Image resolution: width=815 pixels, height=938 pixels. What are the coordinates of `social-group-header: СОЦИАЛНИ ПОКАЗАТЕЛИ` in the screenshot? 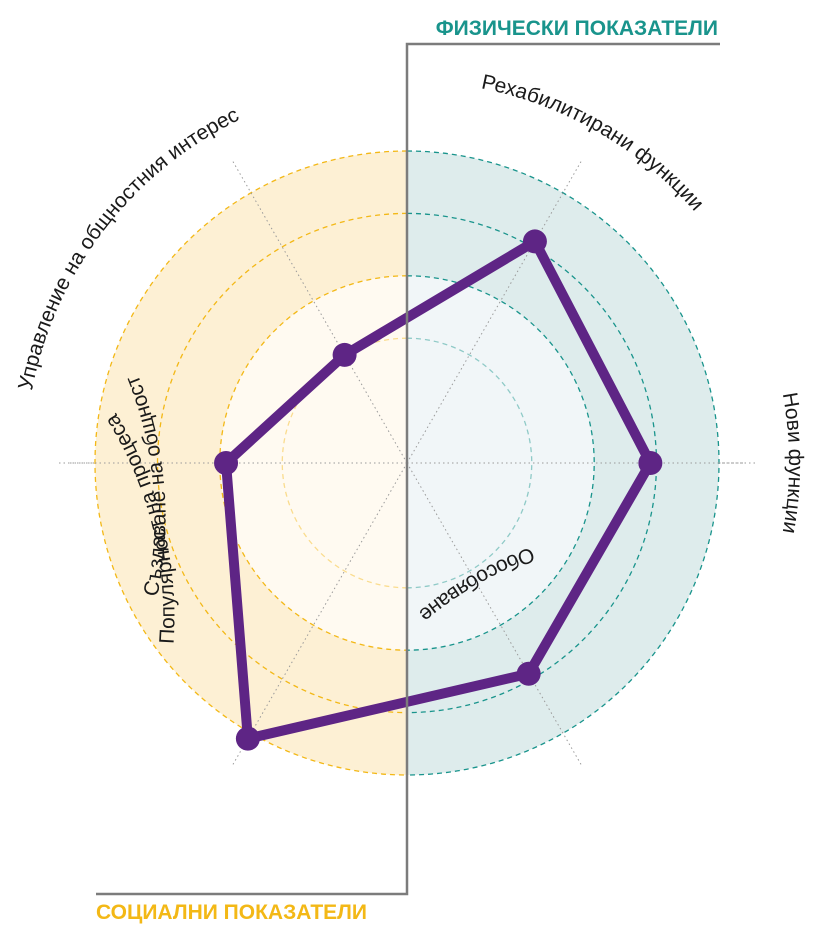 It's located at (231, 912).